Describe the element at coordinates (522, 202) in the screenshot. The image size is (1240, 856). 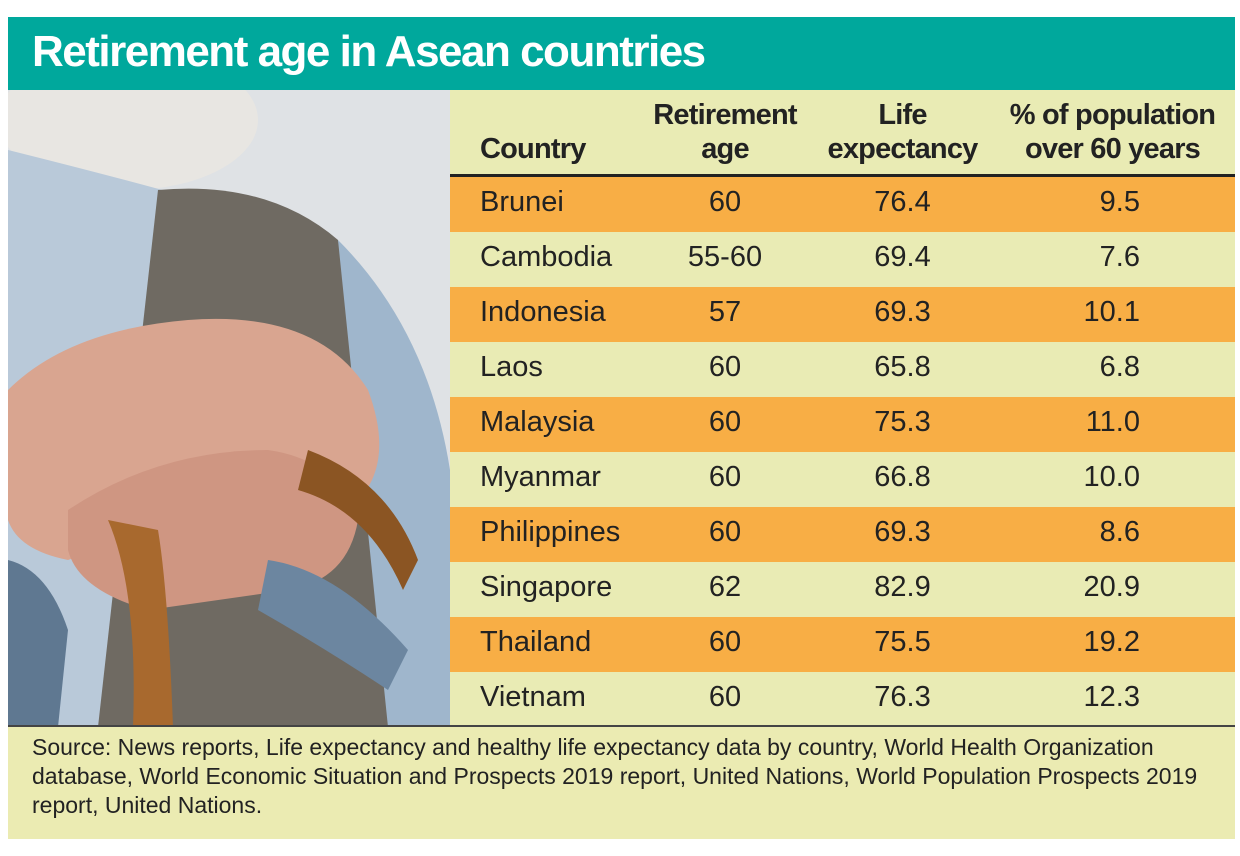
I see `country-cell: Brunei` at that location.